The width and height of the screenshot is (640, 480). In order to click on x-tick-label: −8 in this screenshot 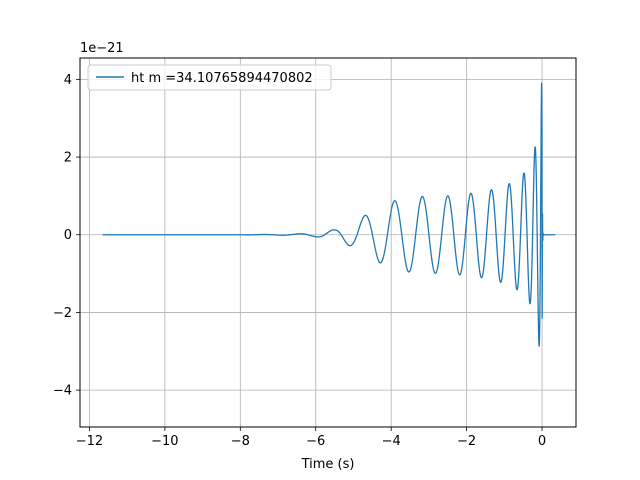, I will do `click(240, 441)`.